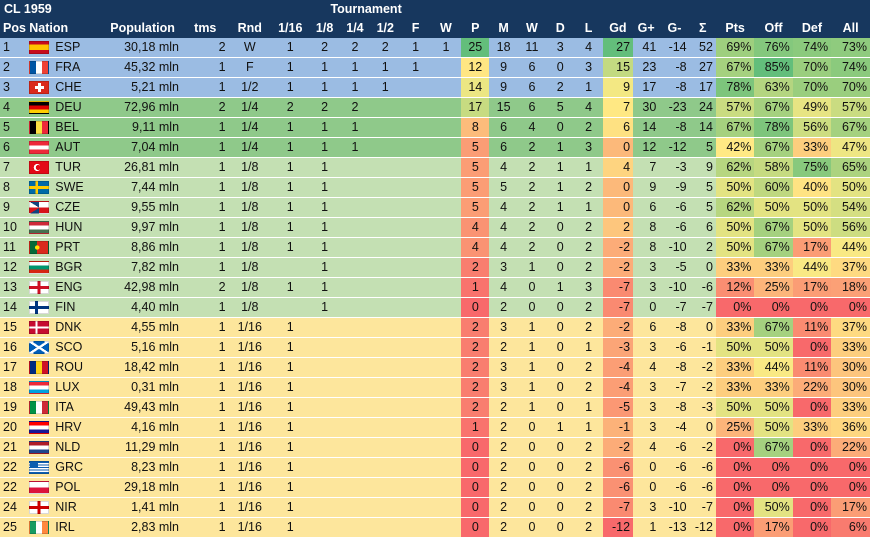  Describe the element at coordinates (366, 9) in the screenshot. I see `tournament-label: Tournament` at that location.